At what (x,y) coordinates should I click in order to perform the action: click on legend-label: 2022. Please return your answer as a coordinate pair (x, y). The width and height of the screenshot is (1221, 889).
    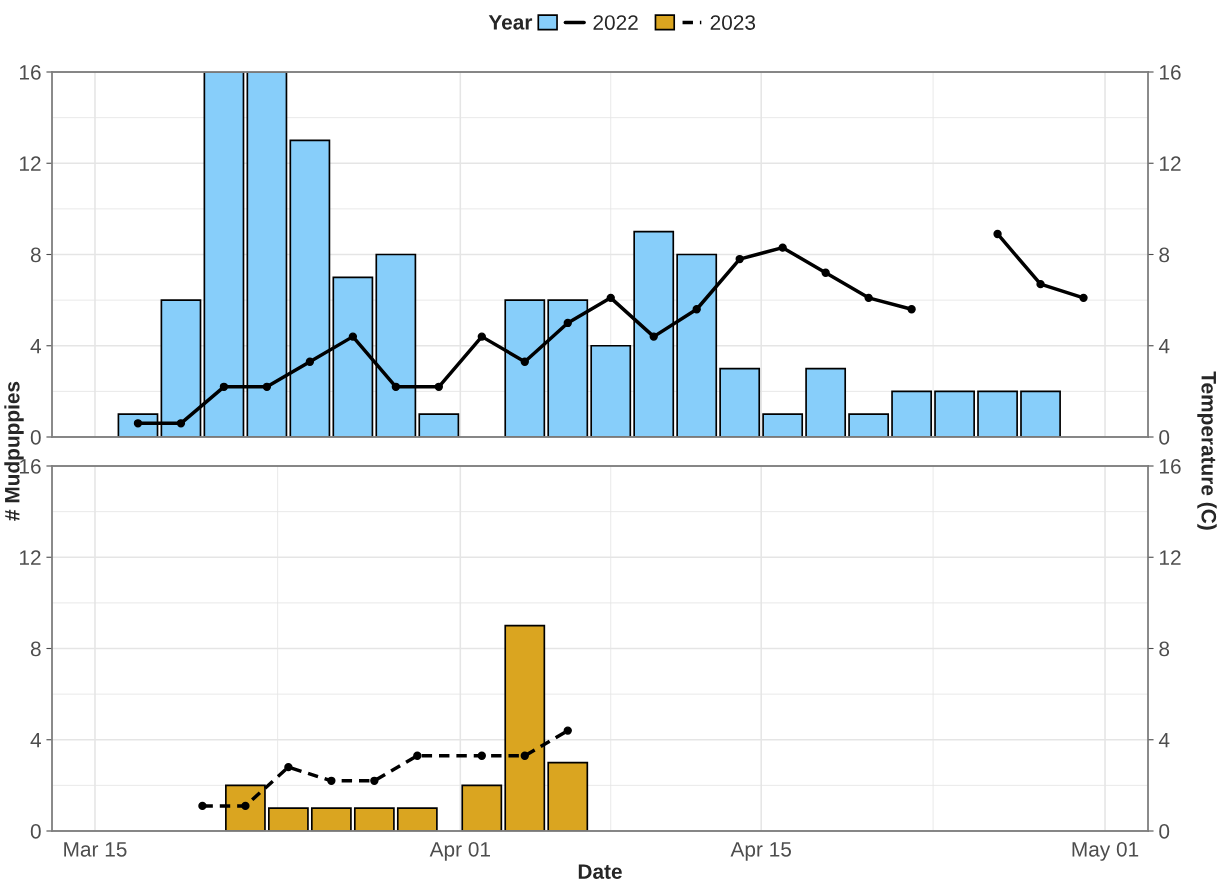
    Looking at the image, I should click on (615, 22).